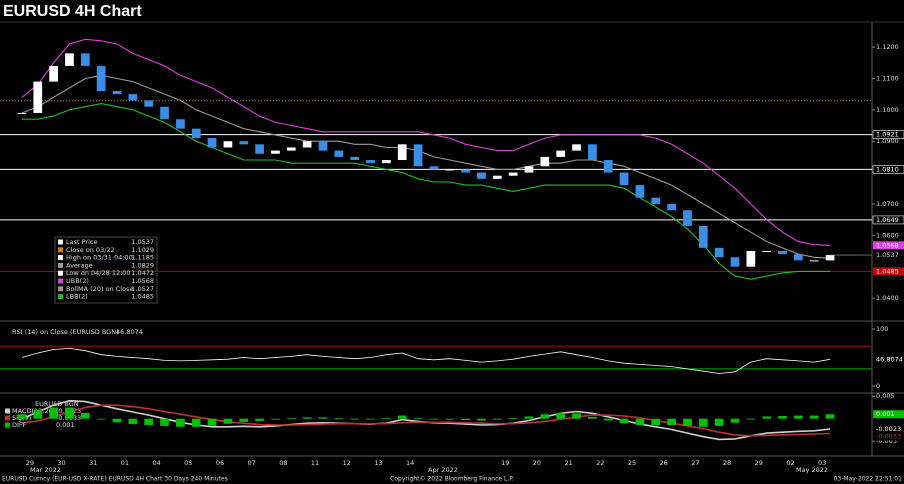 The width and height of the screenshot is (904, 484). Describe the element at coordinates (882, 329) in the screenshot. I see `y-tick-label: 100` at that location.